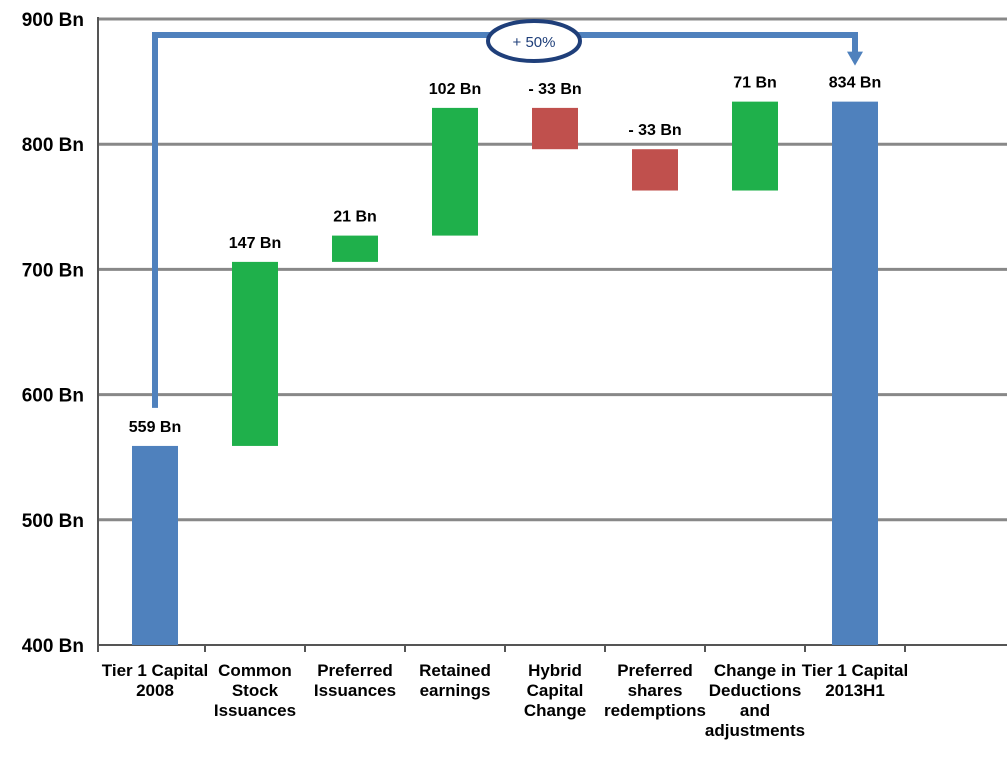  What do you see at coordinates (655, 710) in the screenshot?
I see `x-tick-label-line: redemptions` at bounding box center [655, 710].